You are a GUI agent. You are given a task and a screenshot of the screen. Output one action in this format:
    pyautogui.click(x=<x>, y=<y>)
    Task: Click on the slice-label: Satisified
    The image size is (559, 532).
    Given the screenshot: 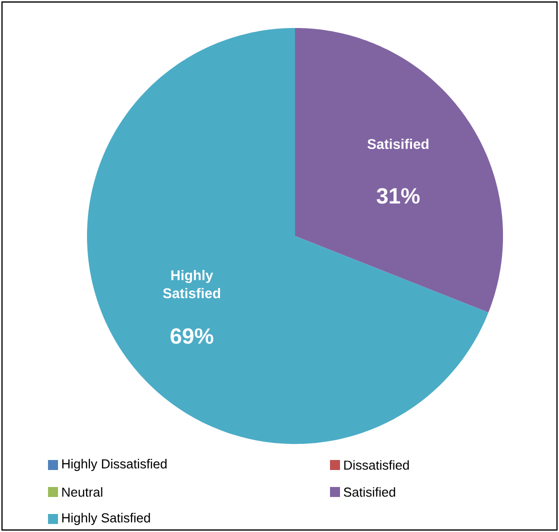 What is the action you would take?
    pyautogui.click(x=397, y=144)
    